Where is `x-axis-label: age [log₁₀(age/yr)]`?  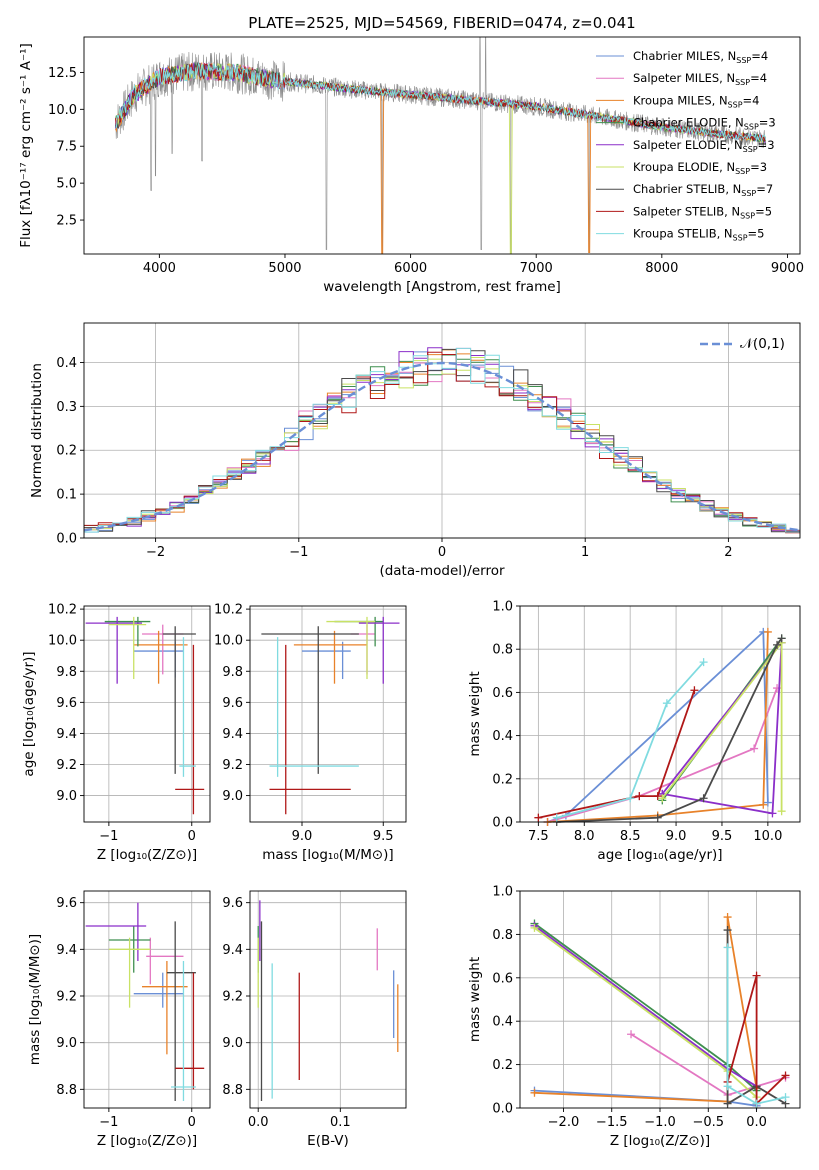 x-axis-label: age [log₁₀(age/yr)] is located at coordinates (659, 855).